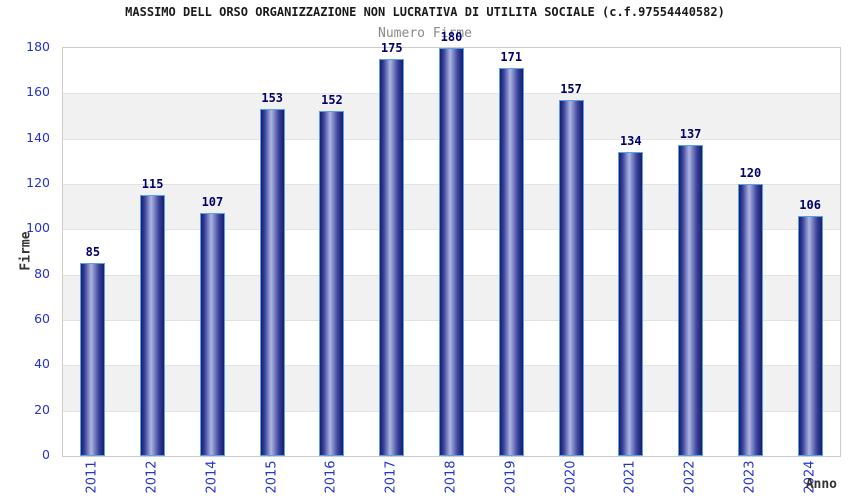 The height and width of the screenshot is (500, 850). Describe the element at coordinates (272, 477) in the screenshot. I see `x-tick-label: 2015` at that location.